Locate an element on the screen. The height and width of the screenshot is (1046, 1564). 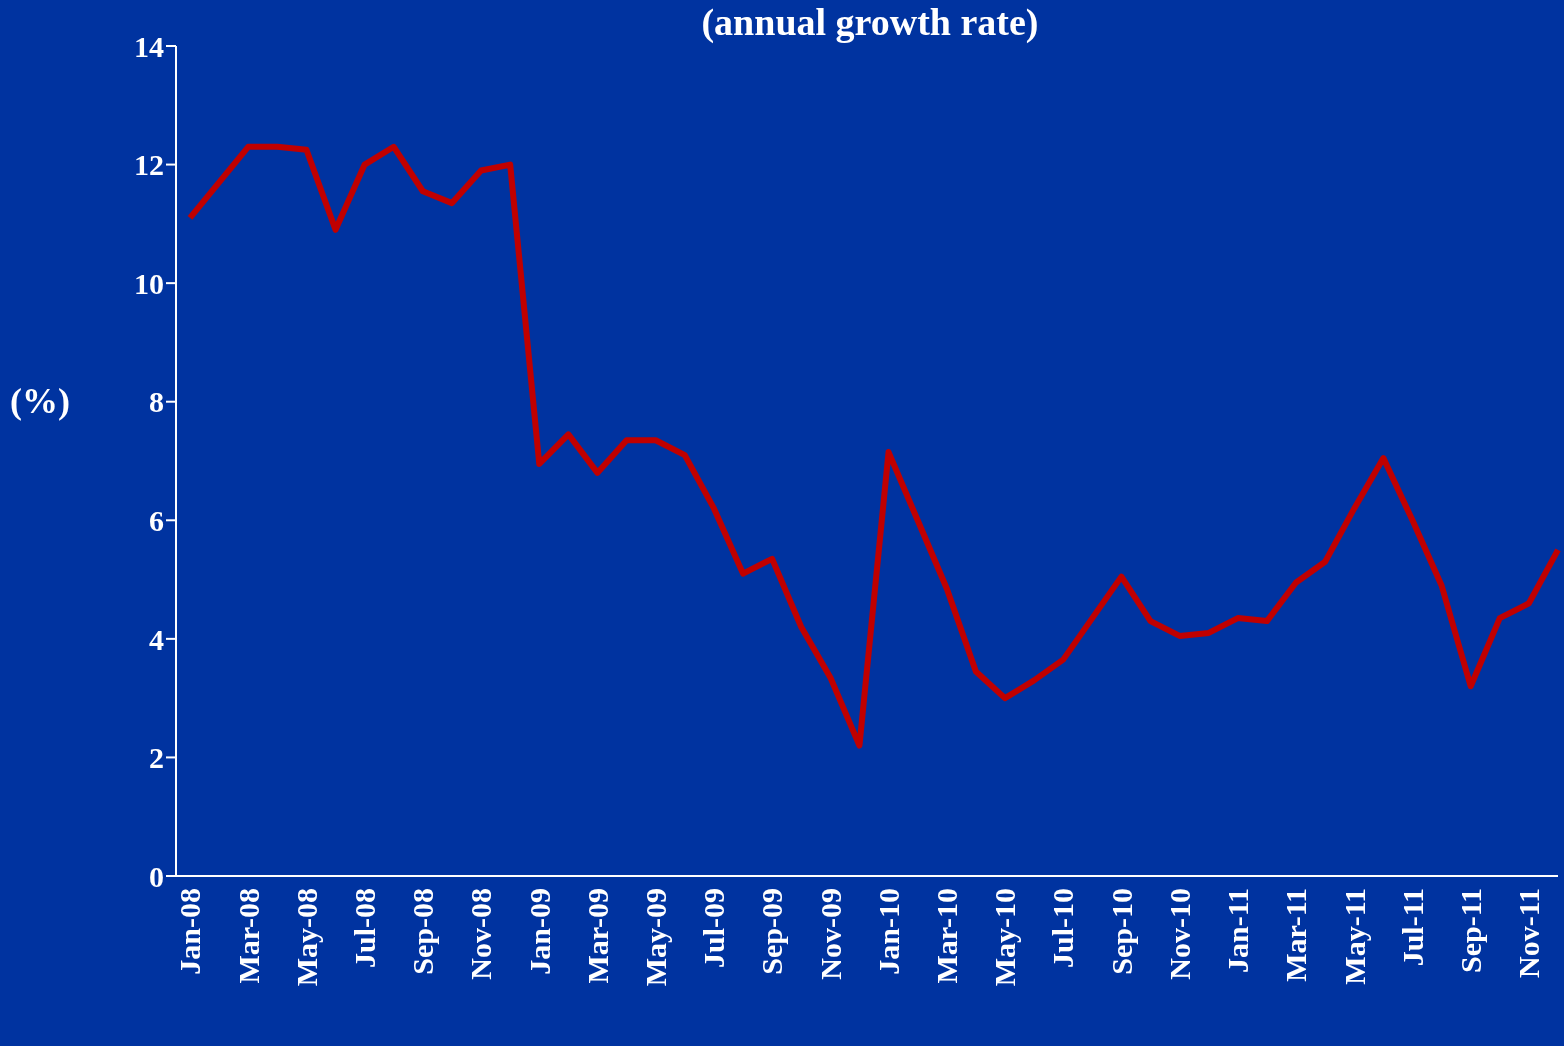
y-tick-label: 4 is located at coordinates (156, 639).